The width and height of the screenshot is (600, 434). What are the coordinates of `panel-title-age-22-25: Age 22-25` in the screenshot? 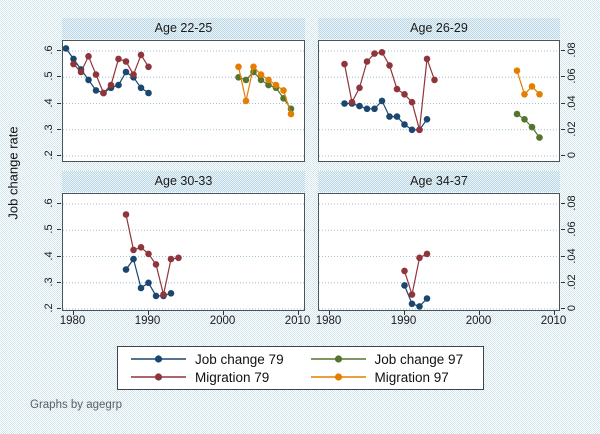 It's located at (183, 28).